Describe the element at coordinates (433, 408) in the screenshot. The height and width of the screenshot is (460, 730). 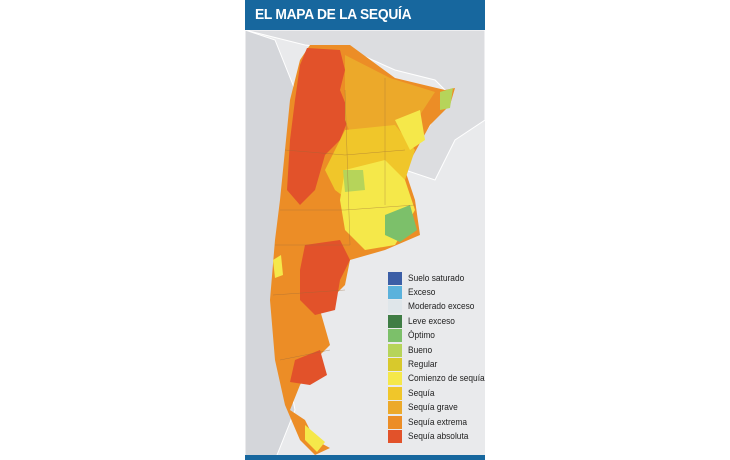
I see `legend-label: Sequía grave` at that location.